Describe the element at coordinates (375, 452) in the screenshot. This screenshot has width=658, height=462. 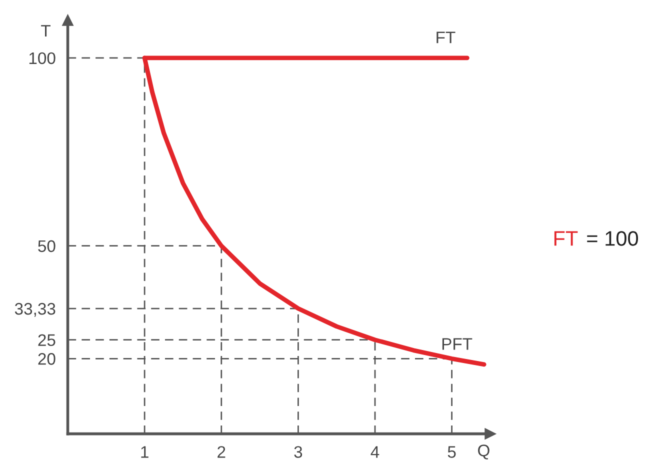
I see `x-tick-label: 4` at that location.